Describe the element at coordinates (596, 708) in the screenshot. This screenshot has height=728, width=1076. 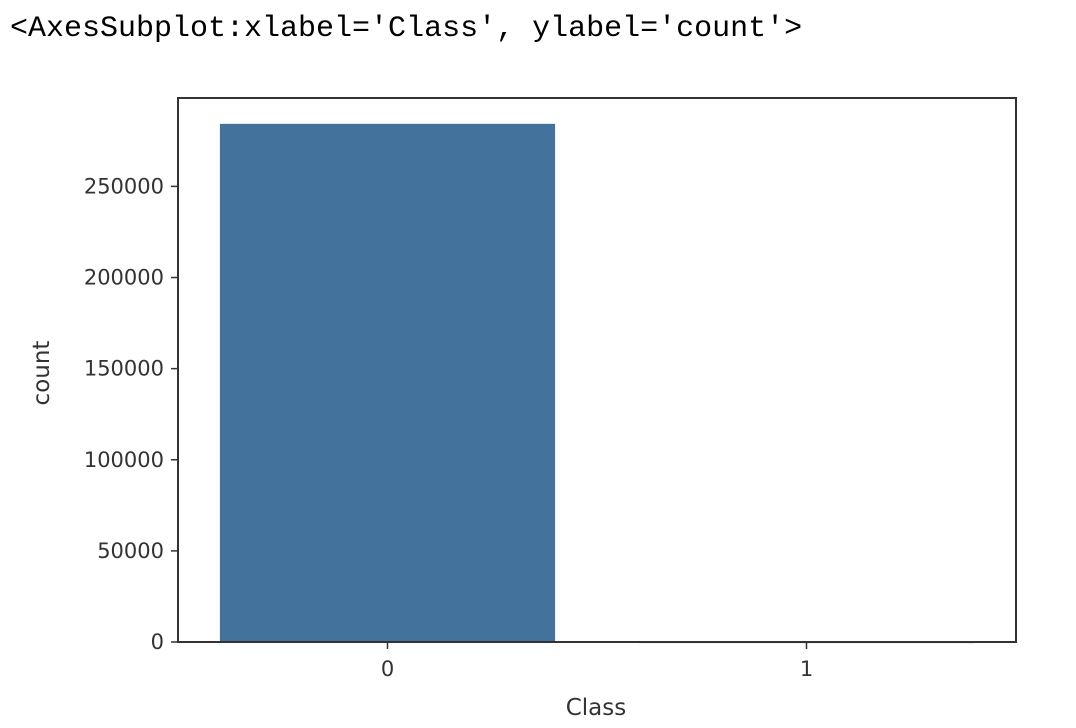
I see `x-axis-label: Class` at that location.